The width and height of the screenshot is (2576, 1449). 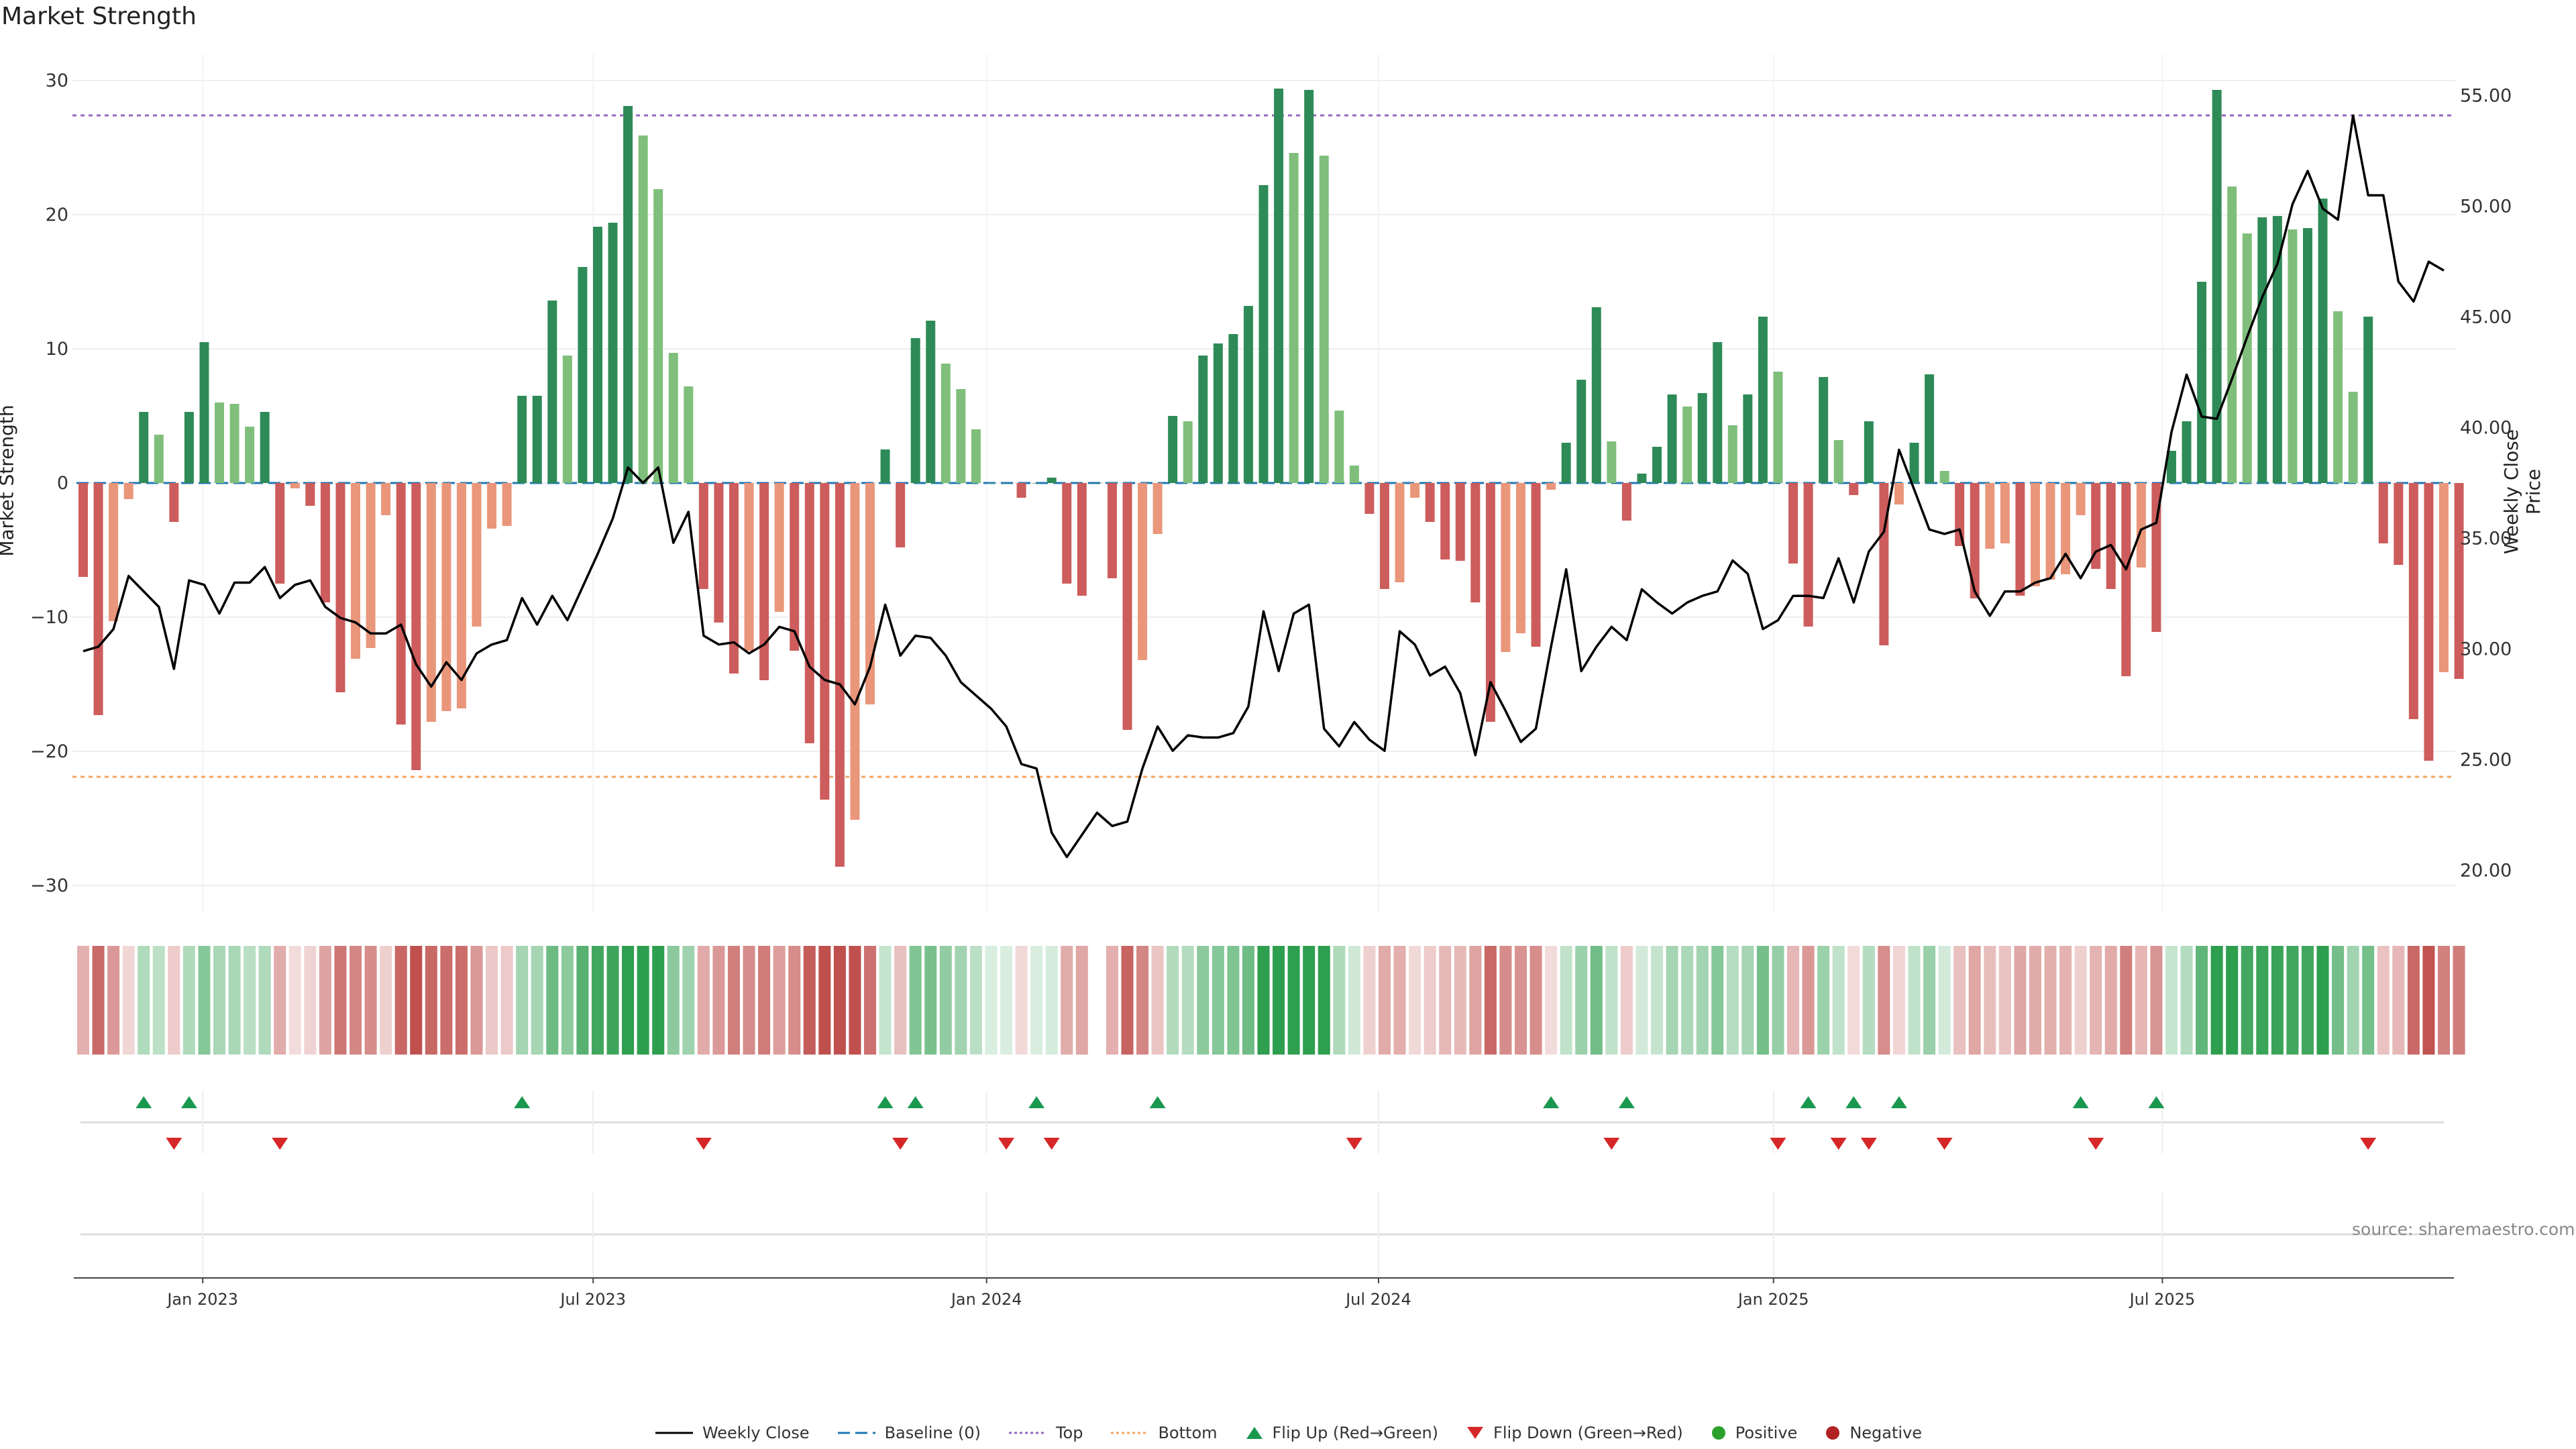 What do you see at coordinates (1773, 1299) in the screenshot?
I see `x-tick-label: Jan 2025` at bounding box center [1773, 1299].